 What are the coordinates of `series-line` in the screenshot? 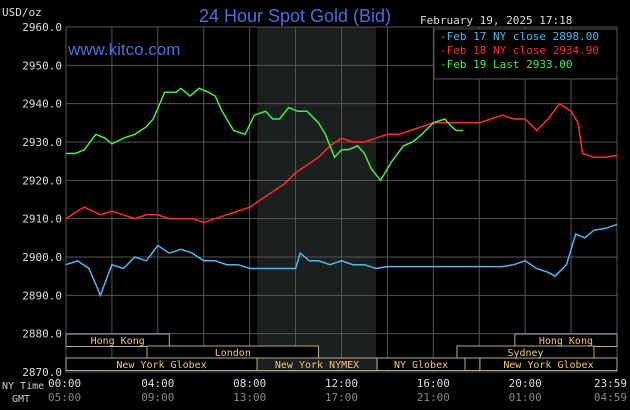 It's located at (265, 134).